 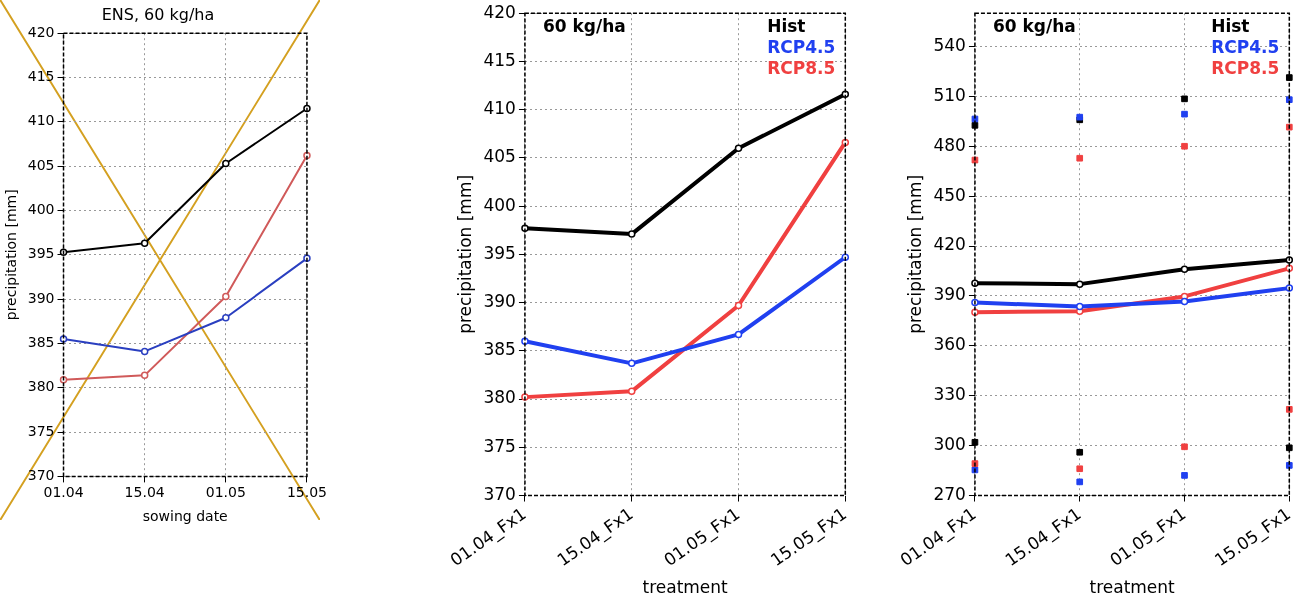 What do you see at coordinates (499, 59) in the screenshot?
I see `y-tick-label: 415` at bounding box center [499, 59].